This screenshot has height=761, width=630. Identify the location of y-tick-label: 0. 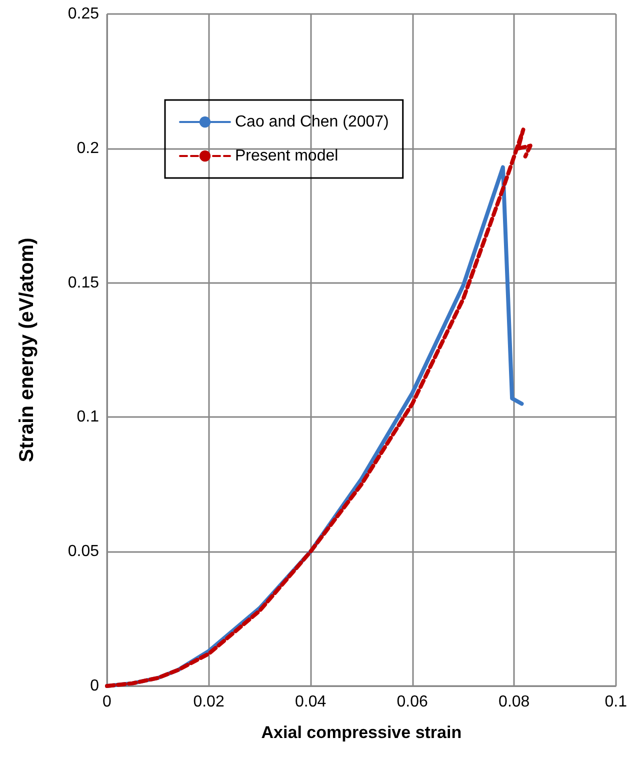
(95, 686).